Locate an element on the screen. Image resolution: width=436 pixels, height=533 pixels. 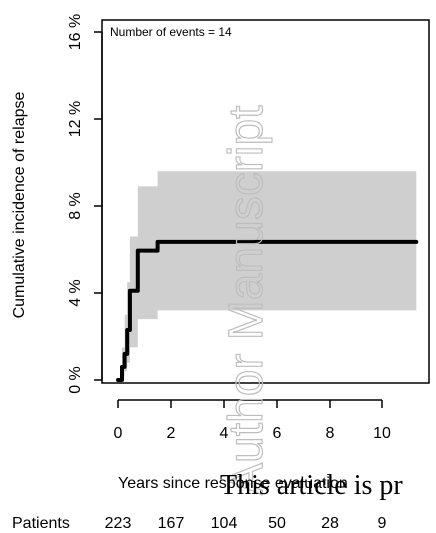
y-ticks: 16 % 12 % 8 % 4 % 0 % is located at coordinates (84, 204).